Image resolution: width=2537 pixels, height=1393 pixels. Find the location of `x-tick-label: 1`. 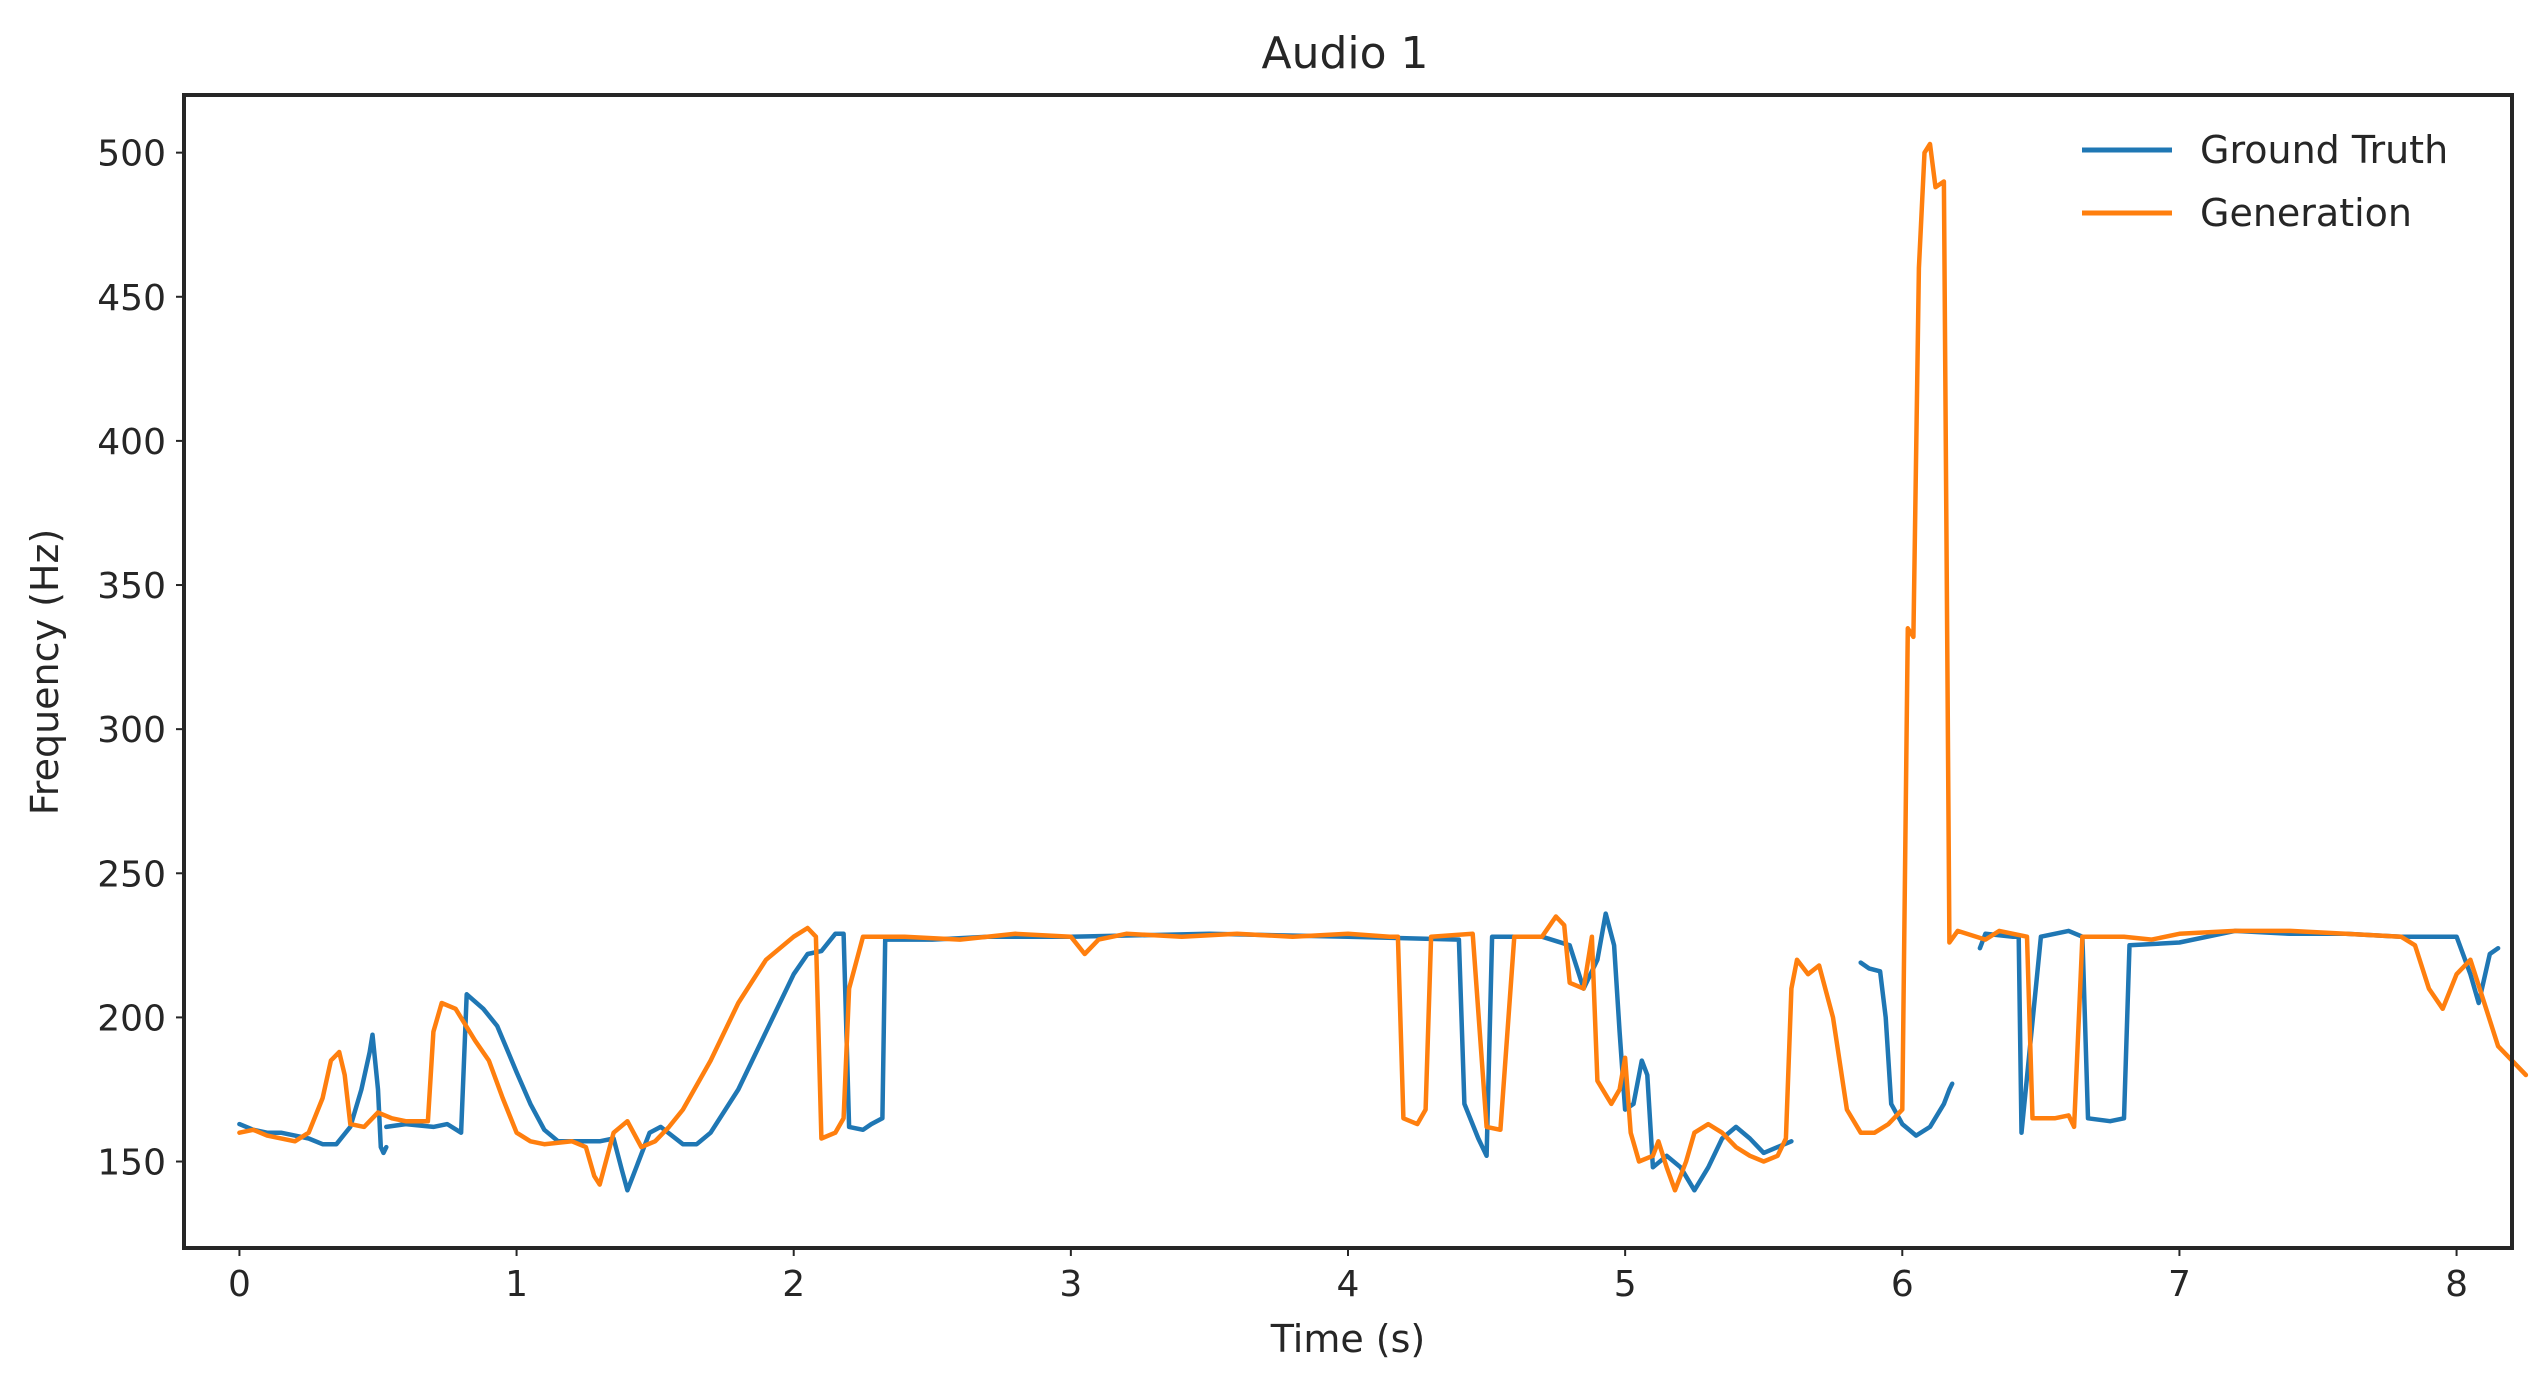

x-tick-label: 1 is located at coordinates (516, 1284).